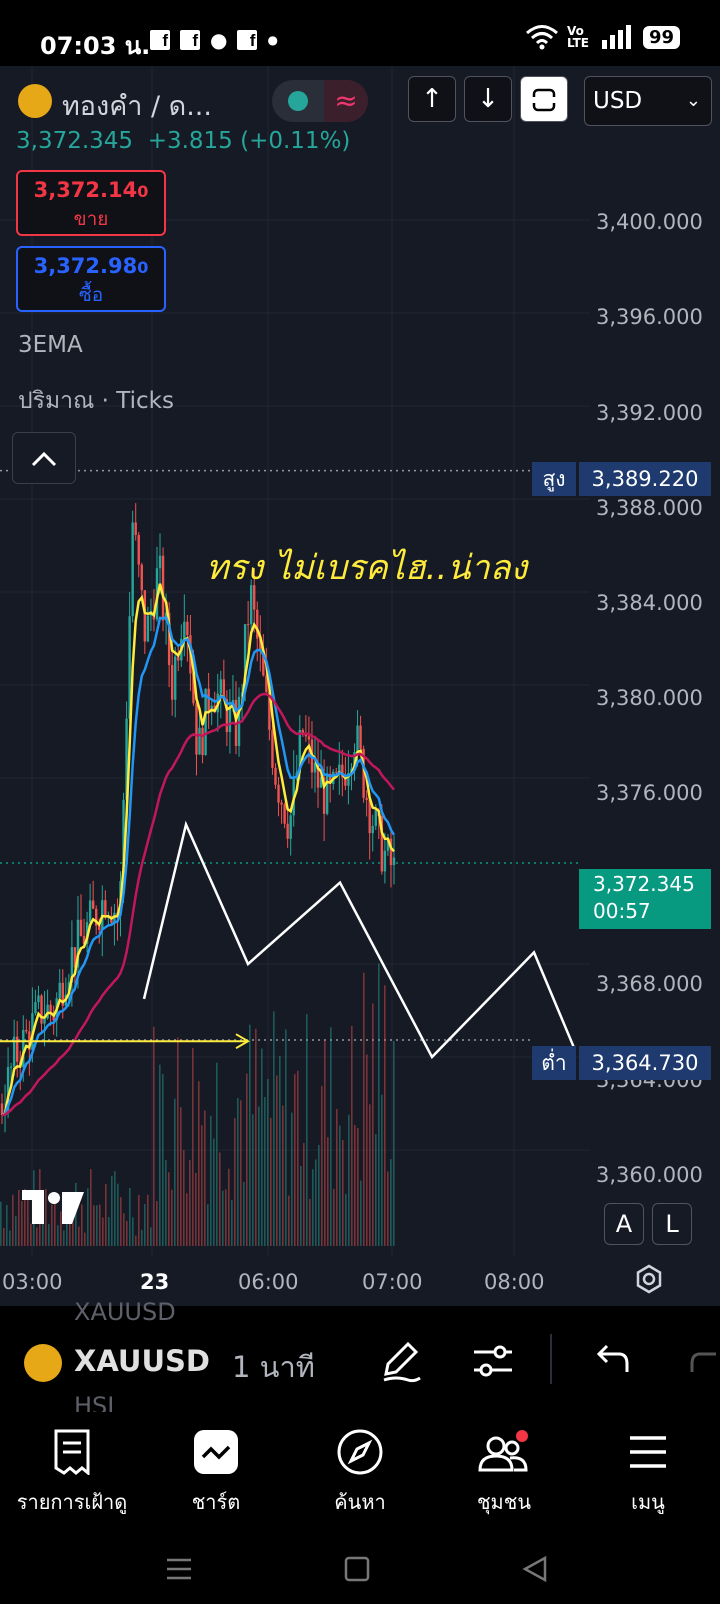 Image resolution: width=720 pixels, height=1604 pixels. What do you see at coordinates (249, 141) in the screenshot?
I see `price-change: +3.815 (+0.11%)` at bounding box center [249, 141].